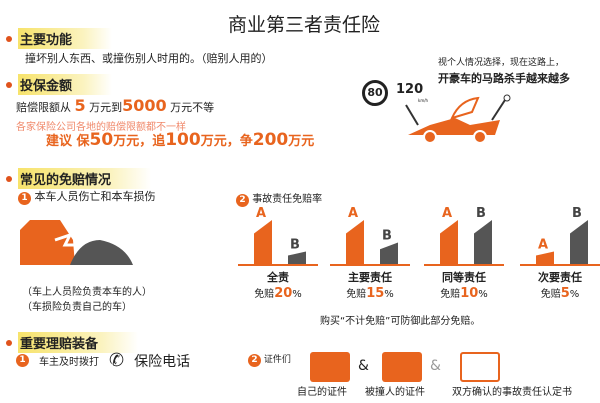 This screenshot has width=600, height=403. Describe the element at coordinates (76, 242) in the screenshot. I see `car-crash-icon` at that location.